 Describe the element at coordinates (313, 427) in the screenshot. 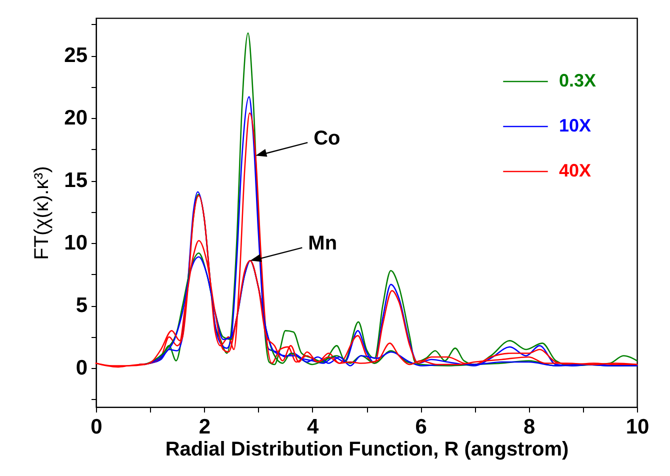

I see `x-tick-label: 4` at that location.